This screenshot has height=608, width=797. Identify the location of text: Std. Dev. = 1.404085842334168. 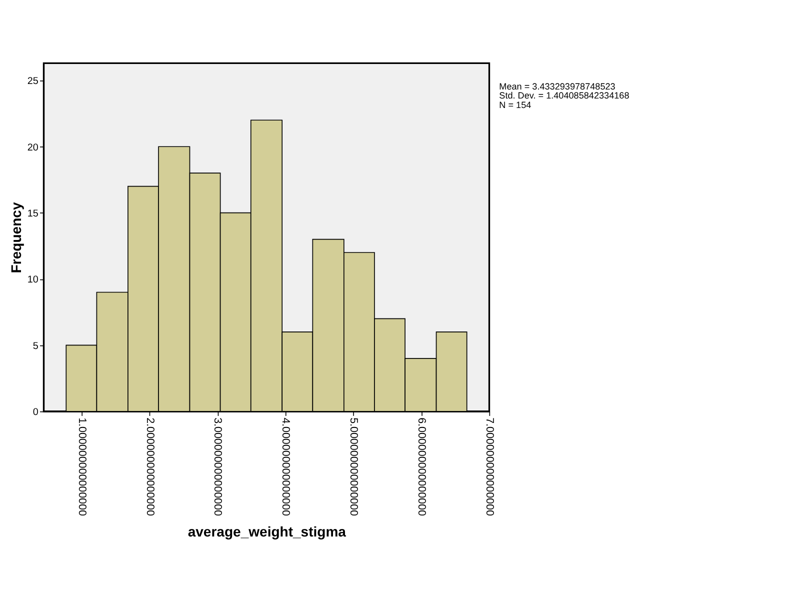
(564, 95).